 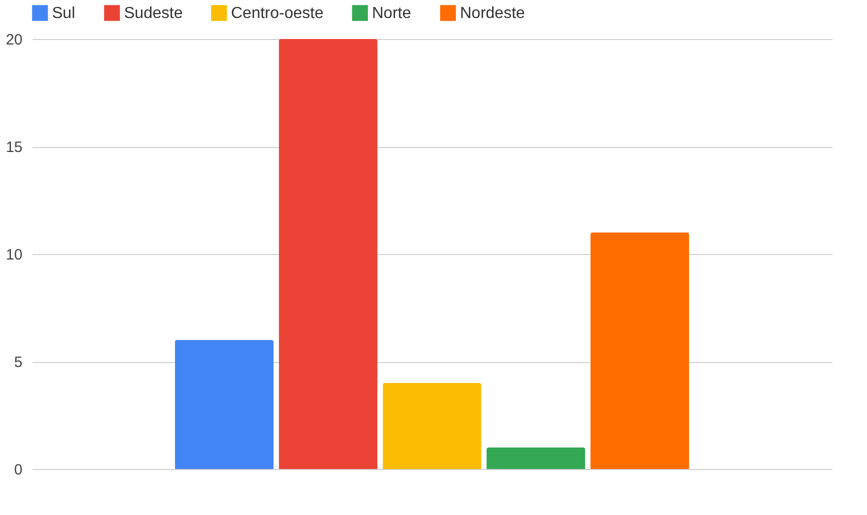 What do you see at coordinates (64, 13) in the screenshot?
I see `legend-label: Sul` at bounding box center [64, 13].